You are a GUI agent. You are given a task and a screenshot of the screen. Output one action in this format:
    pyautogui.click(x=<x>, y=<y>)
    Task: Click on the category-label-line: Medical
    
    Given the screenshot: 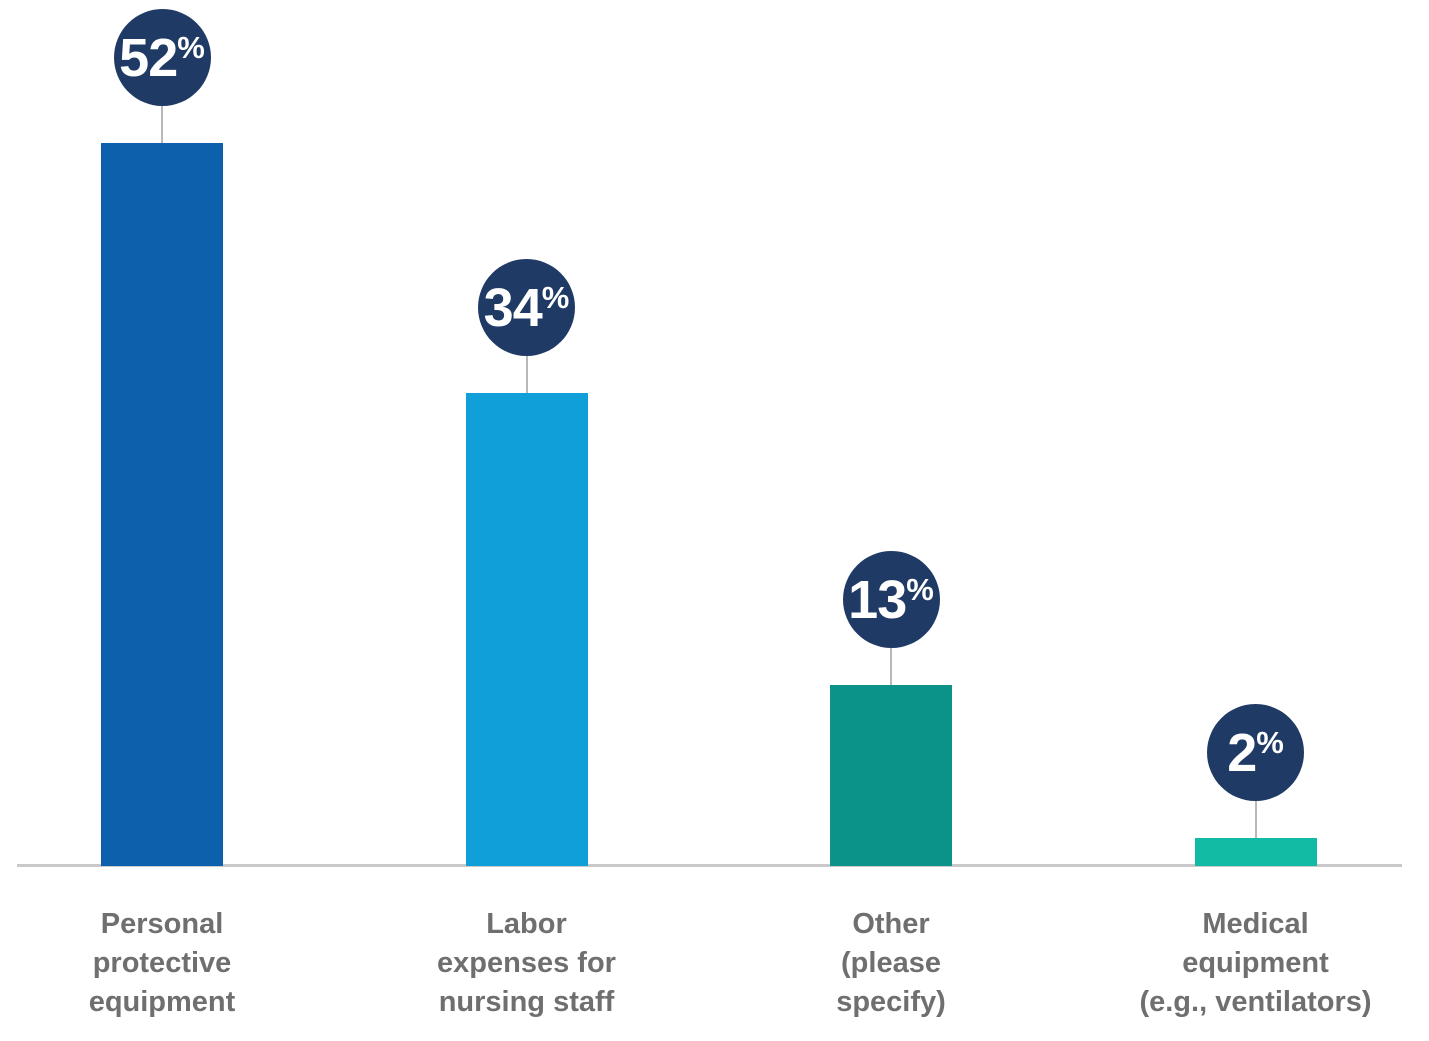 What is the action you would take?
    pyautogui.click(x=1255, y=924)
    